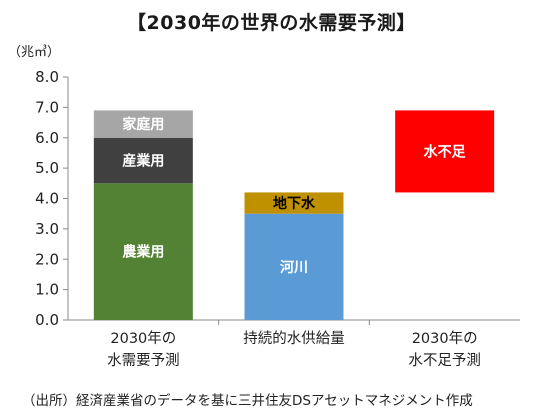 This screenshot has height=419, width=543. What do you see at coordinates (47, 320) in the screenshot?
I see `y-tick-label: 0.0` at bounding box center [47, 320].